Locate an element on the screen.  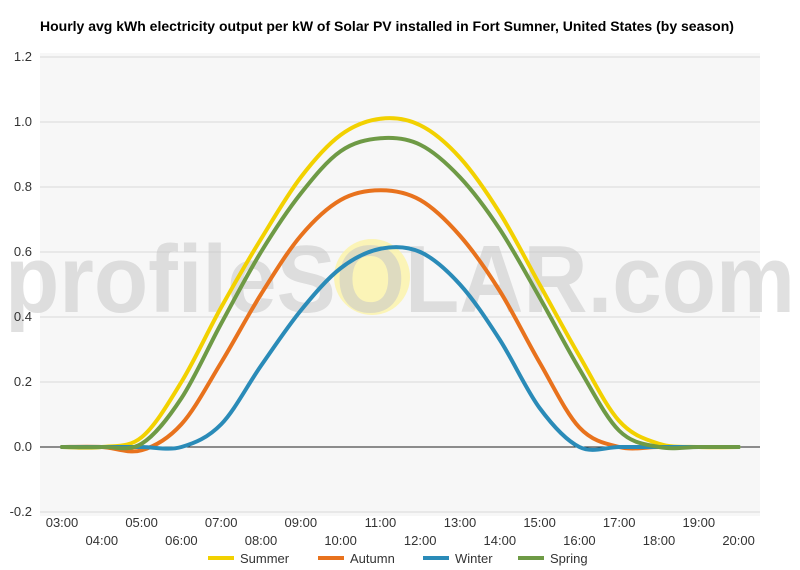
x-tick-label: 18:00 is located at coordinates (659, 540).